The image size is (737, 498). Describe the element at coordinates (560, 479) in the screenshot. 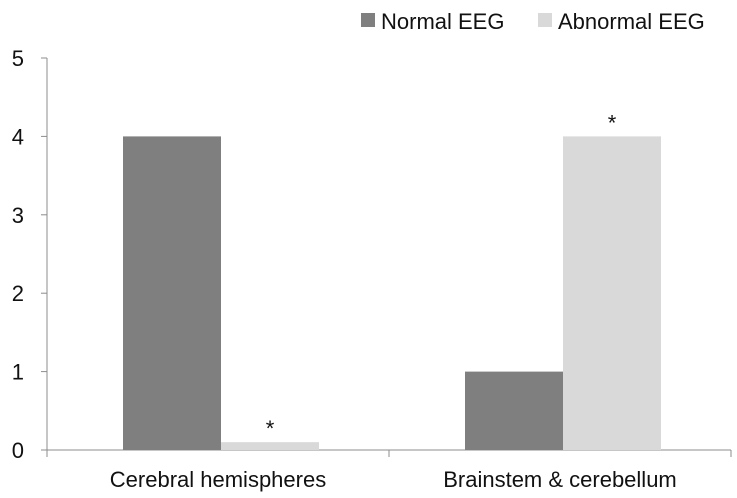

I see `x-category-label: Brainstem & cerebellum` at that location.